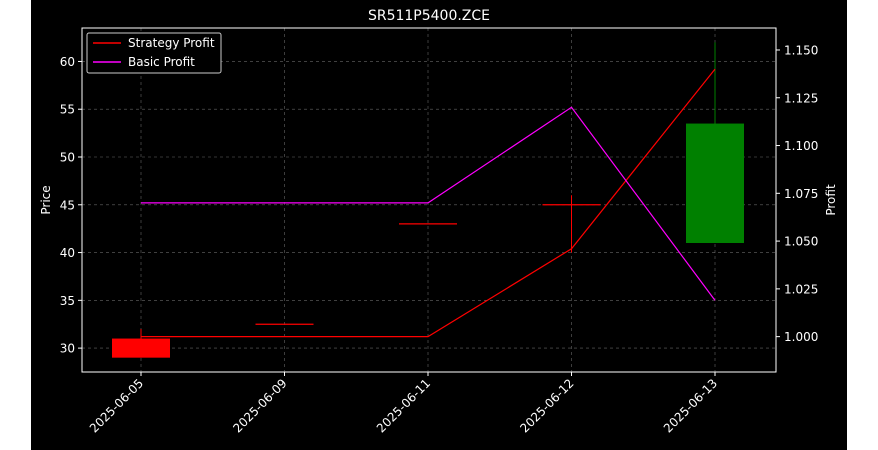  What do you see at coordinates (67, 205) in the screenshot?
I see `y-tick-label: 45` at bounding box center [67, 205].